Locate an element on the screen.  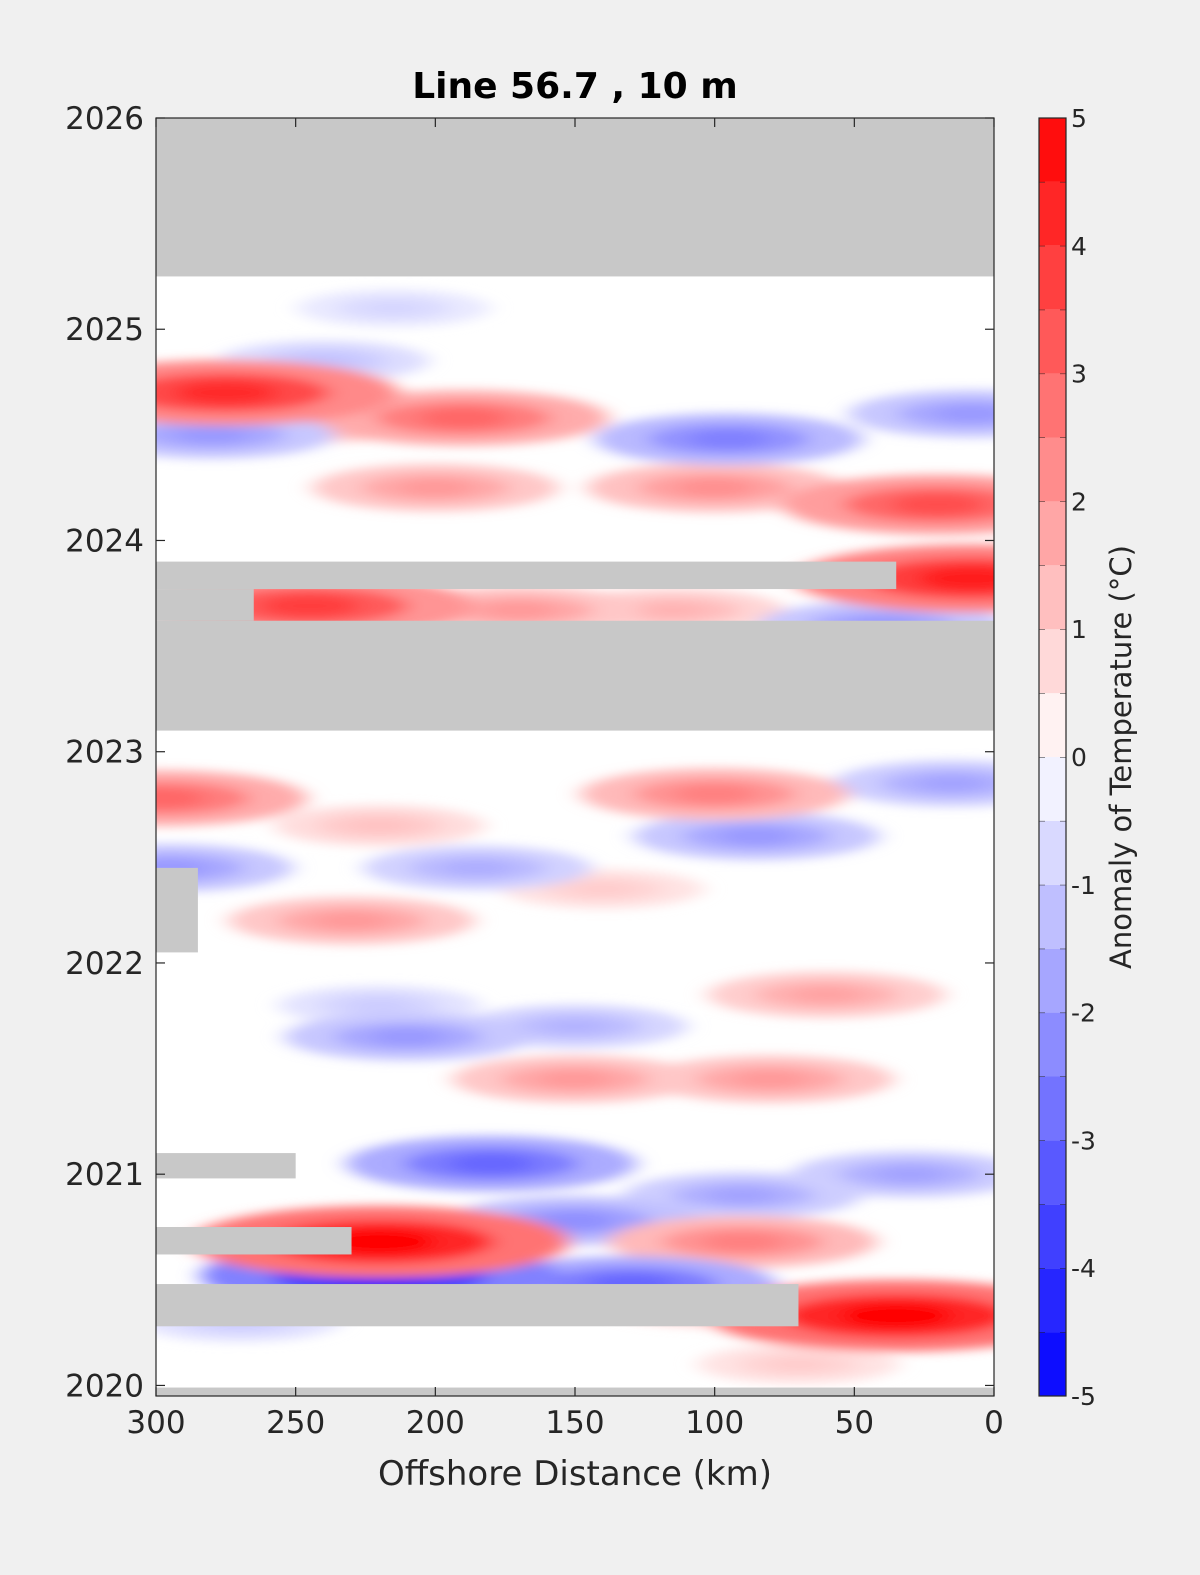
colorbar: 5 4 3 2 1 0 -1 -2 -3 -4 -5 is located at coordinates (1067, 757).